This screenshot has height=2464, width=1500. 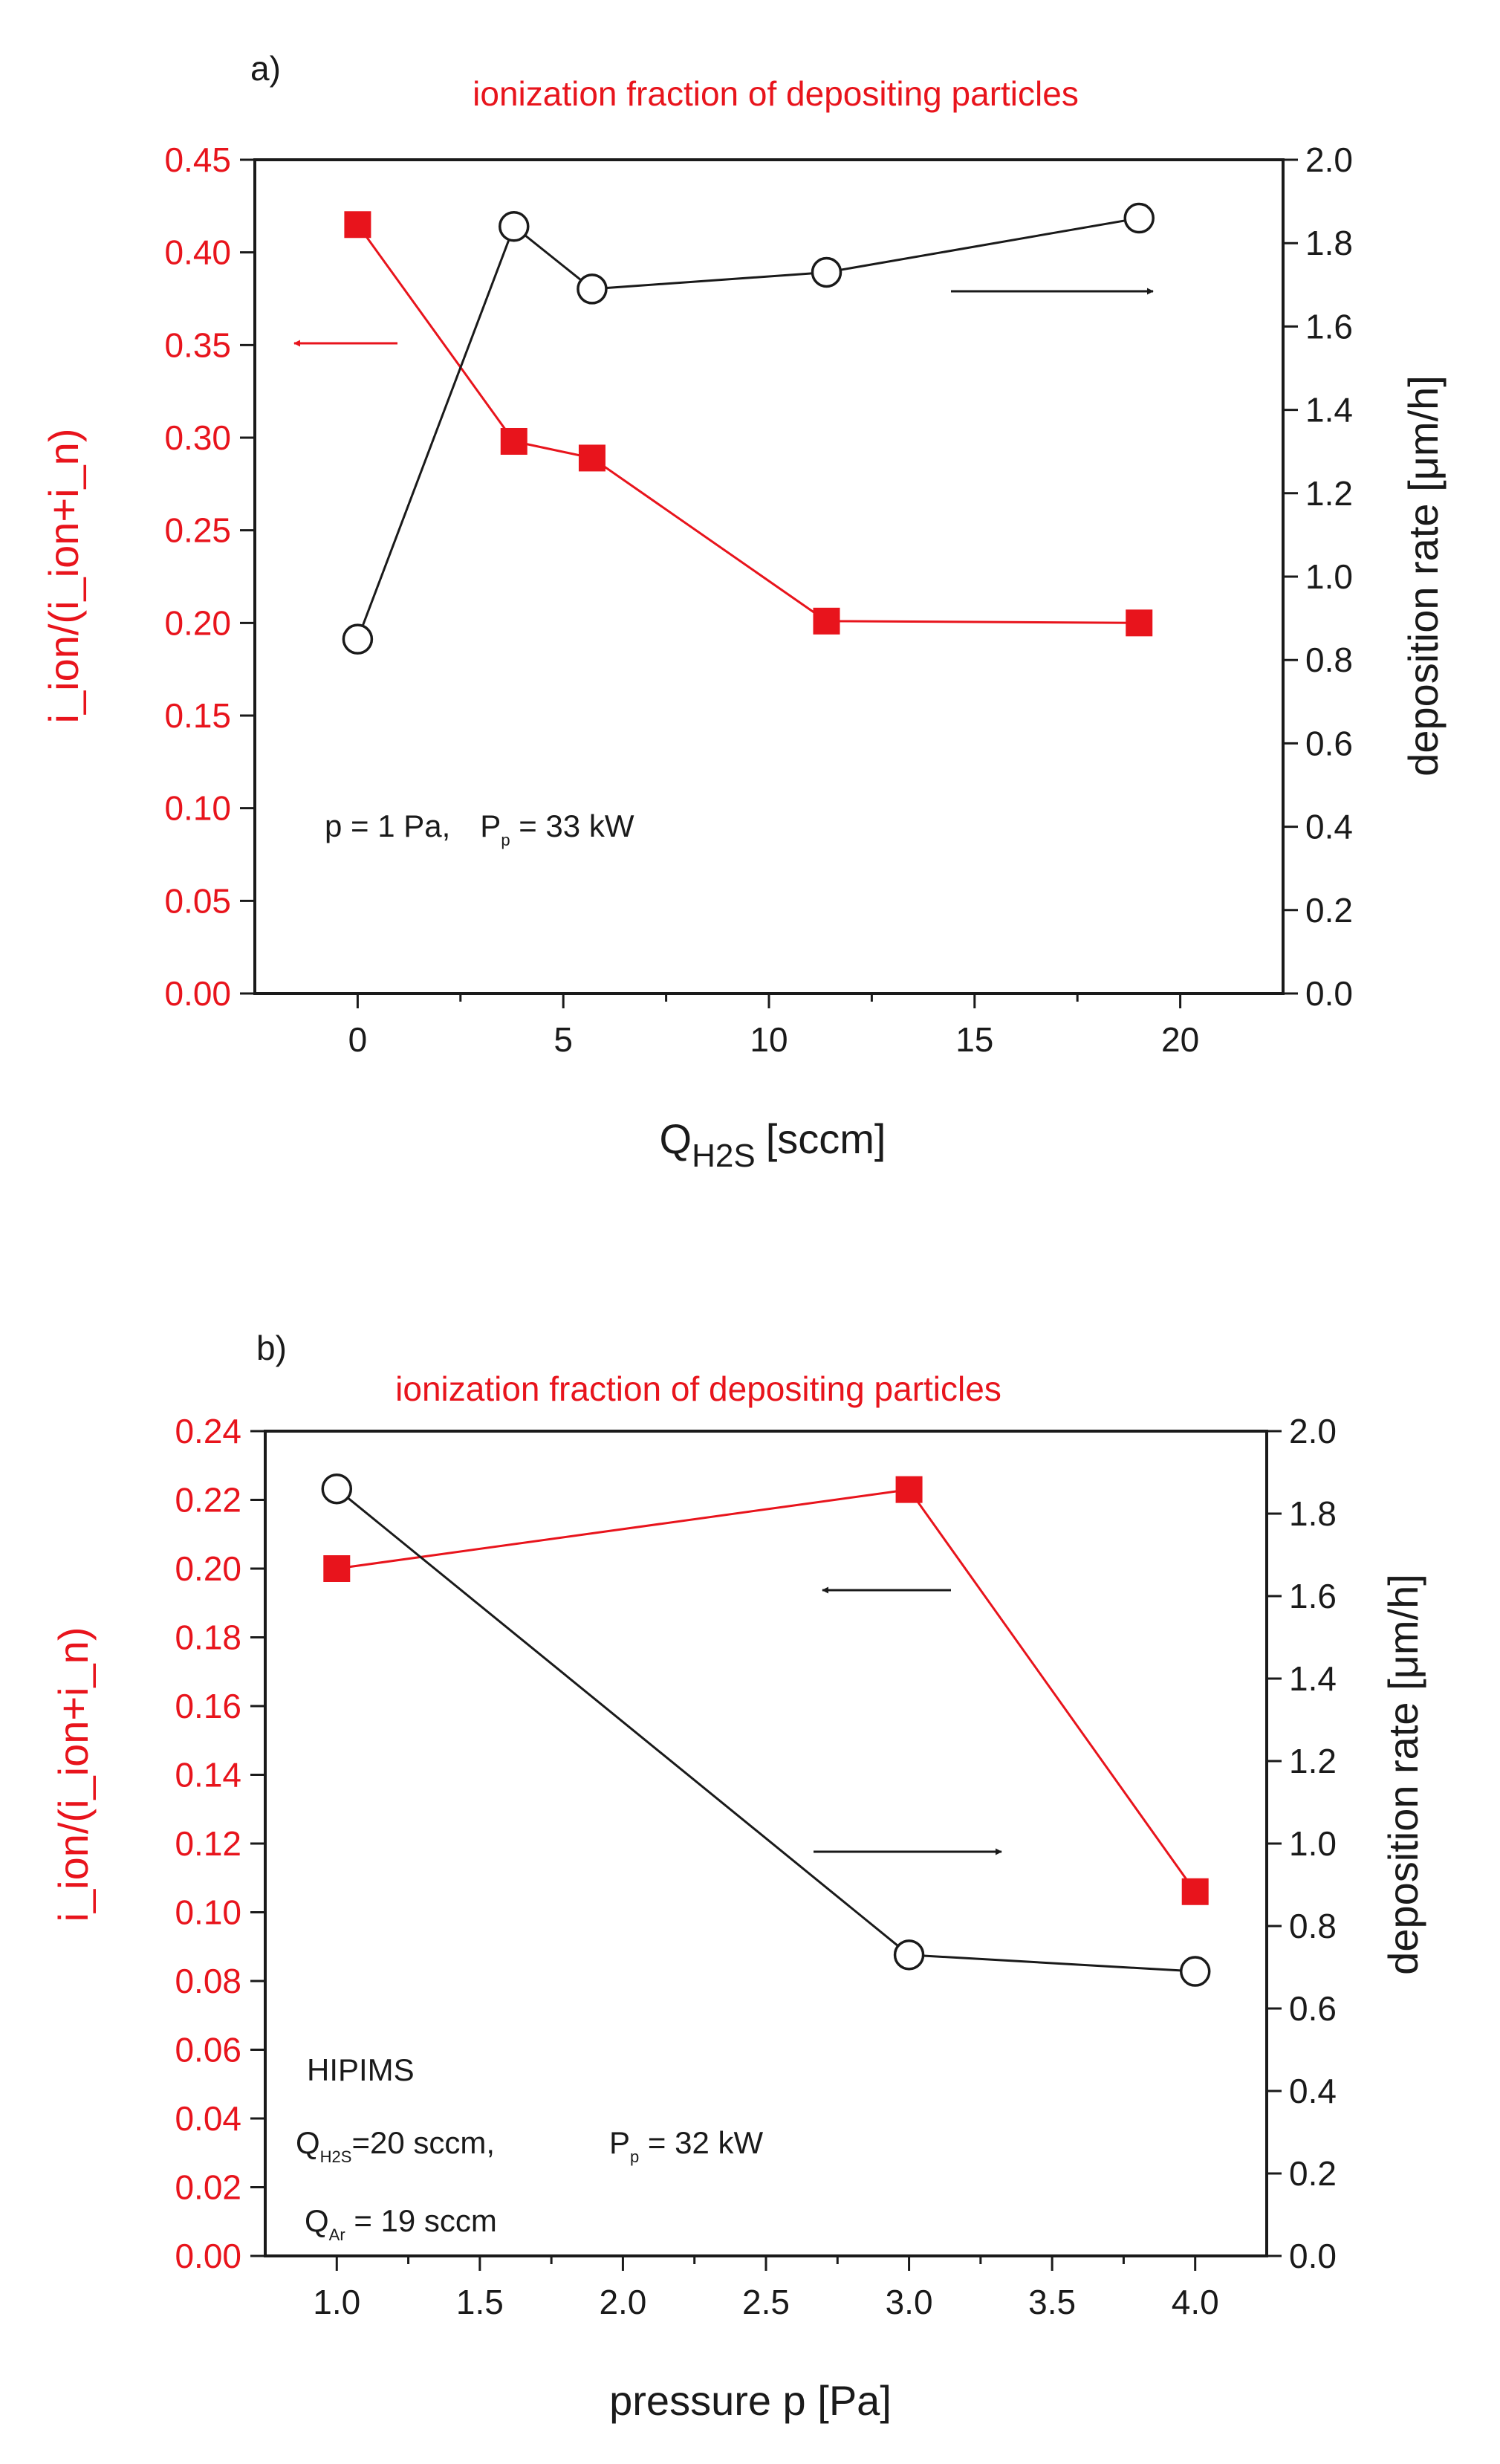 I want to click on y-left-tick-label-a-7: 0.35, so click(x=198, y=344).